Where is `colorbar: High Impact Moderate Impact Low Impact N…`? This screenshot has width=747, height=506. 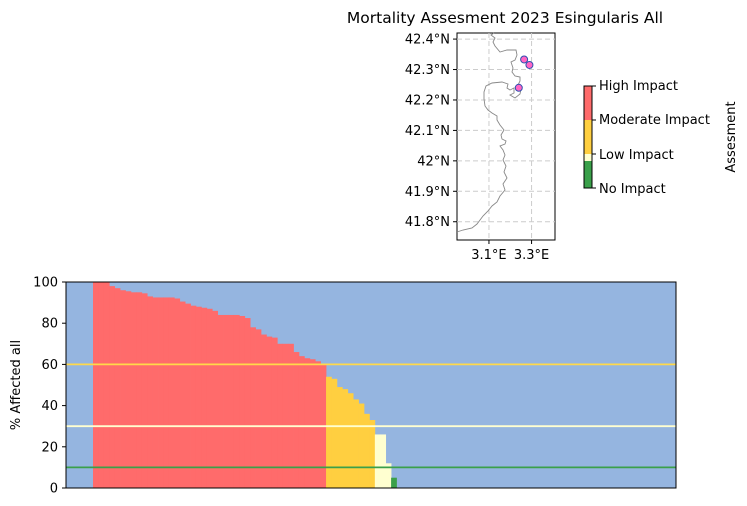
colorbar: High Impact Moderate Impact Low Impact N… is located at coordinates (661, 138).